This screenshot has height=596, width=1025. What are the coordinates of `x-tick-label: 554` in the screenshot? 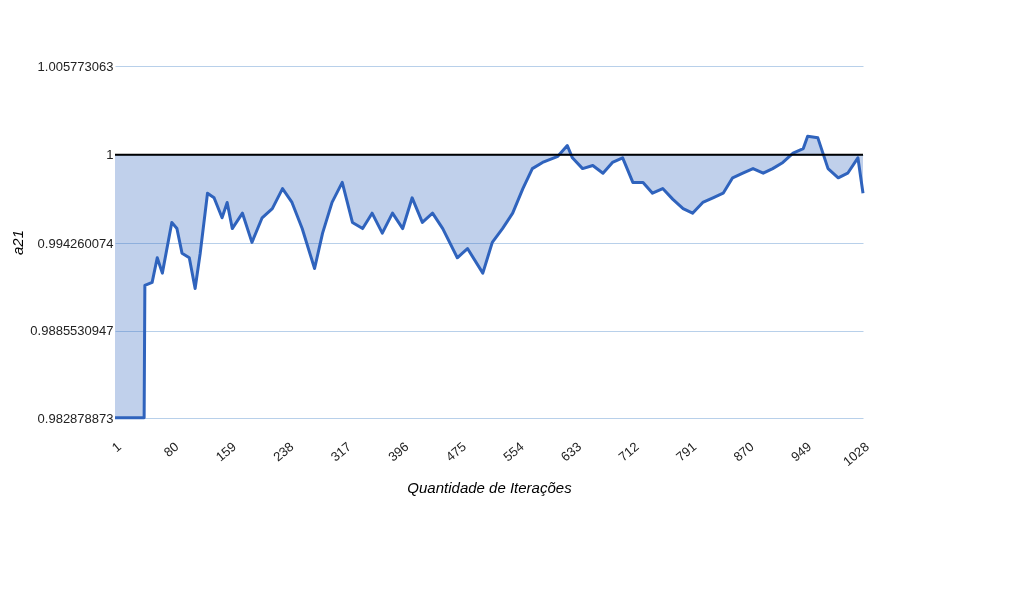 It's located at (513, 451).